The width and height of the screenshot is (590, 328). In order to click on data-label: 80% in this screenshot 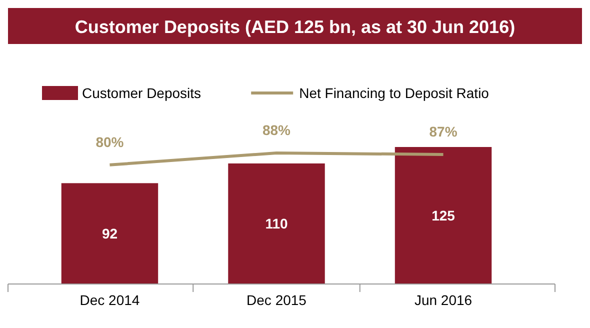, I will do `click(110, 142)`.